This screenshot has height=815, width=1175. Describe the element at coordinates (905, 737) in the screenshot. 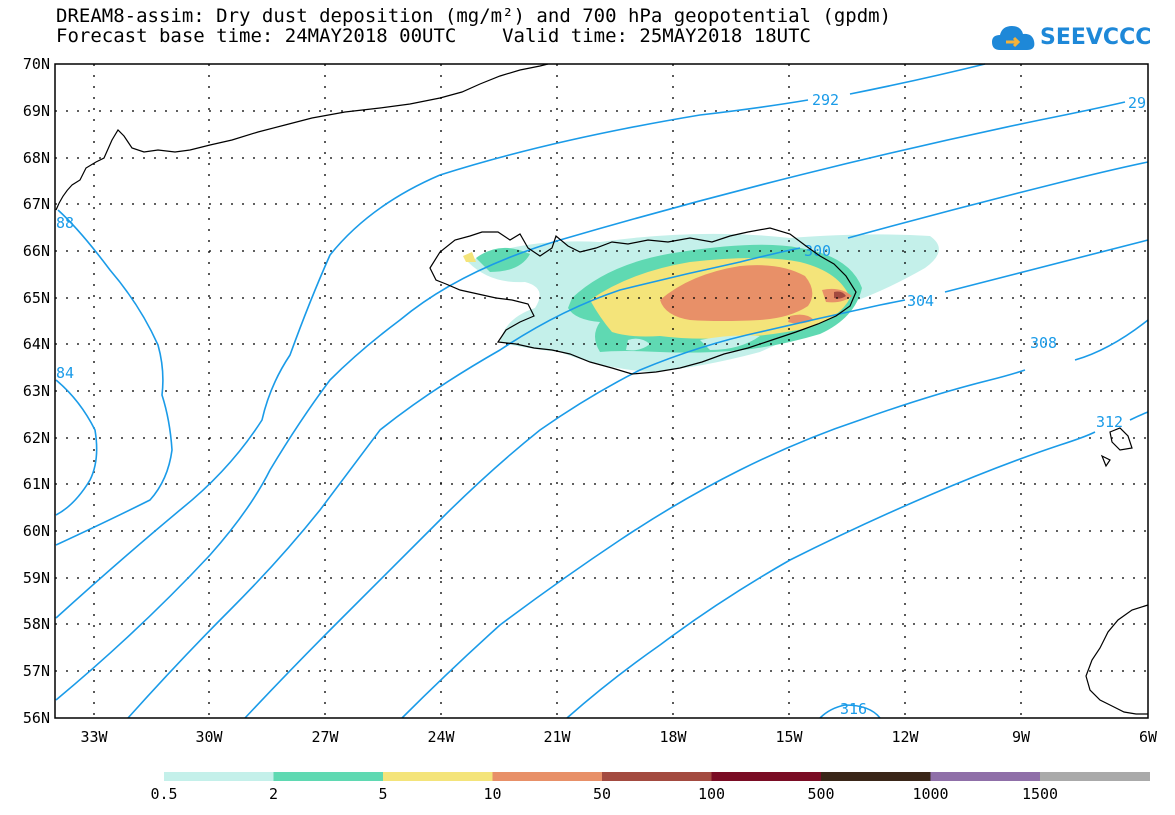

I see `svg-text: 12W` at that location.